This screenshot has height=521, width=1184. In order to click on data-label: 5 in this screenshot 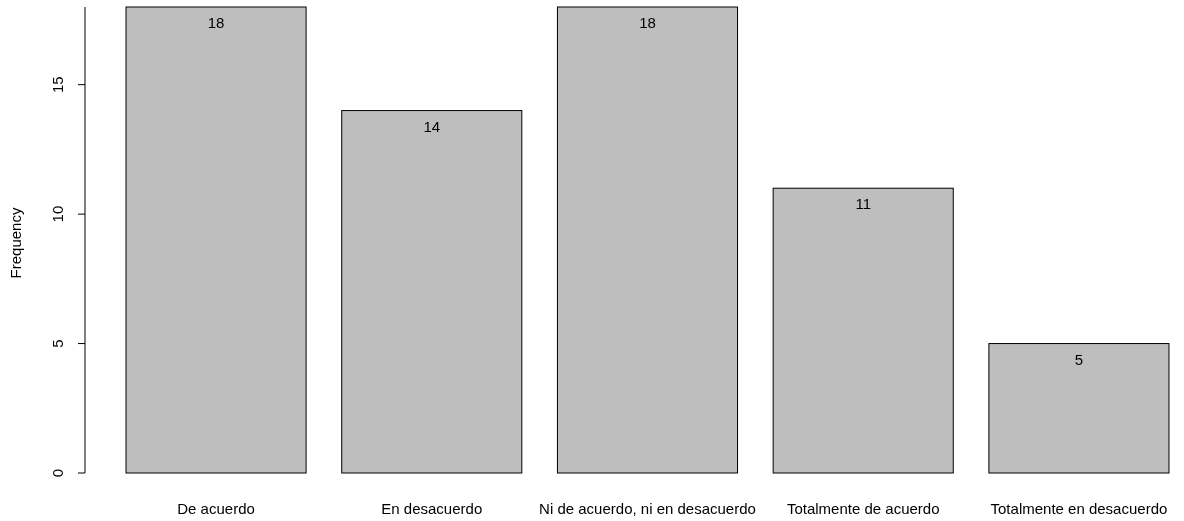, I will do `click(1079, 359)`.